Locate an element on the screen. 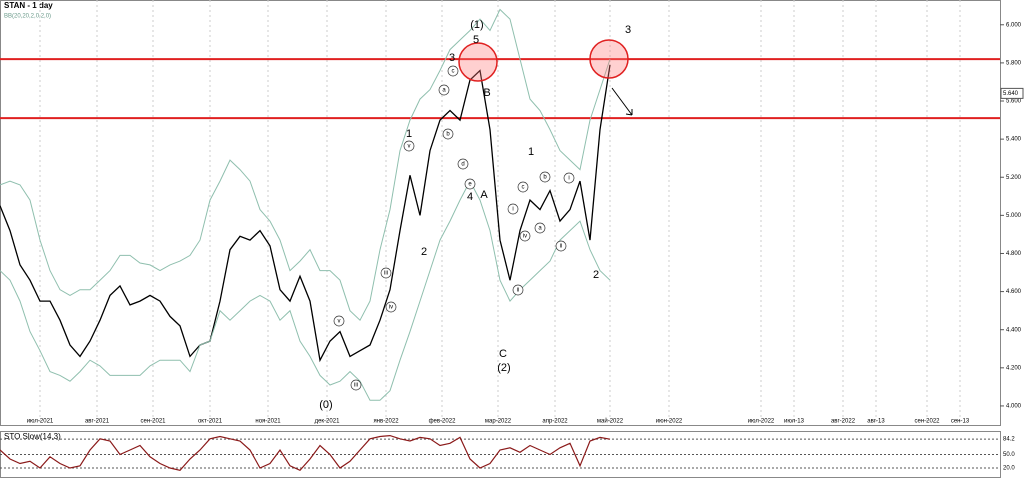  oscillator-line is located at coordinates (305, 453).